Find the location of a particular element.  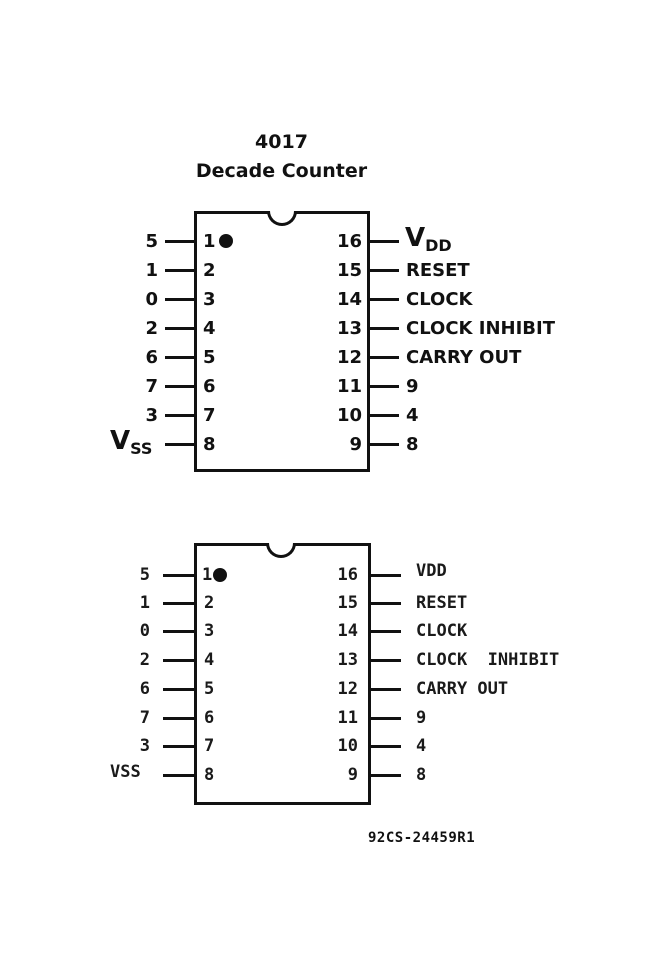

scanned-output-label-q0: 0 is located at coordinates (144, 631).